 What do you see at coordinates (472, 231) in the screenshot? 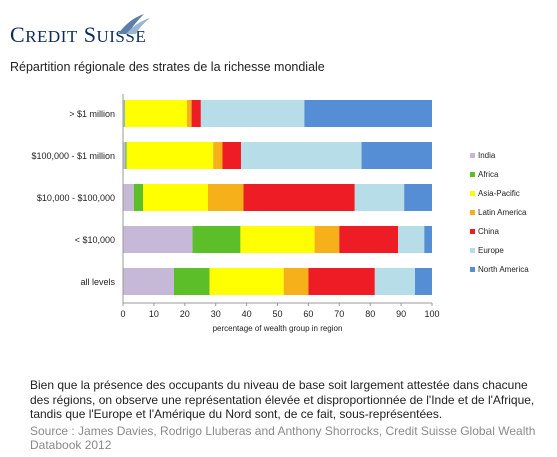
I see `legend-swatch-china` at bounding box center [472, 231].